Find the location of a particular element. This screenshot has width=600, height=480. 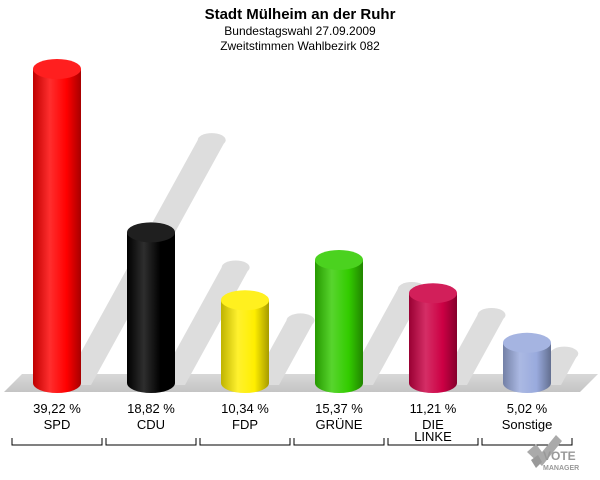

value-label: 18,82 % is located at coordinates (151, 408).